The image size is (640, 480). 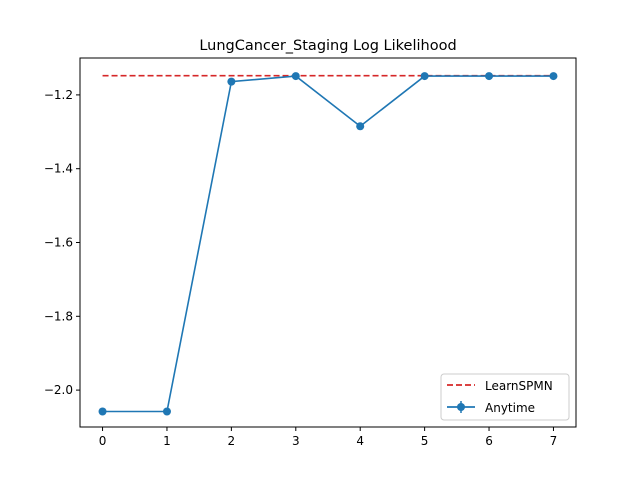 I want to click on x-axis: 0 1 2 3 4 5 6 7, so click(x=328, y=437).